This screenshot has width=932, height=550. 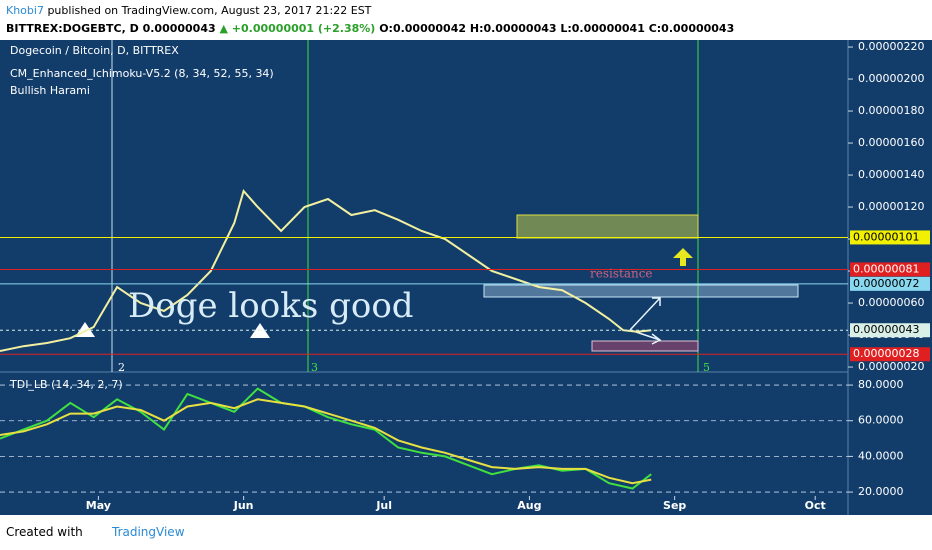 I want to click on annotation: 3, so click(x=314, y=367).